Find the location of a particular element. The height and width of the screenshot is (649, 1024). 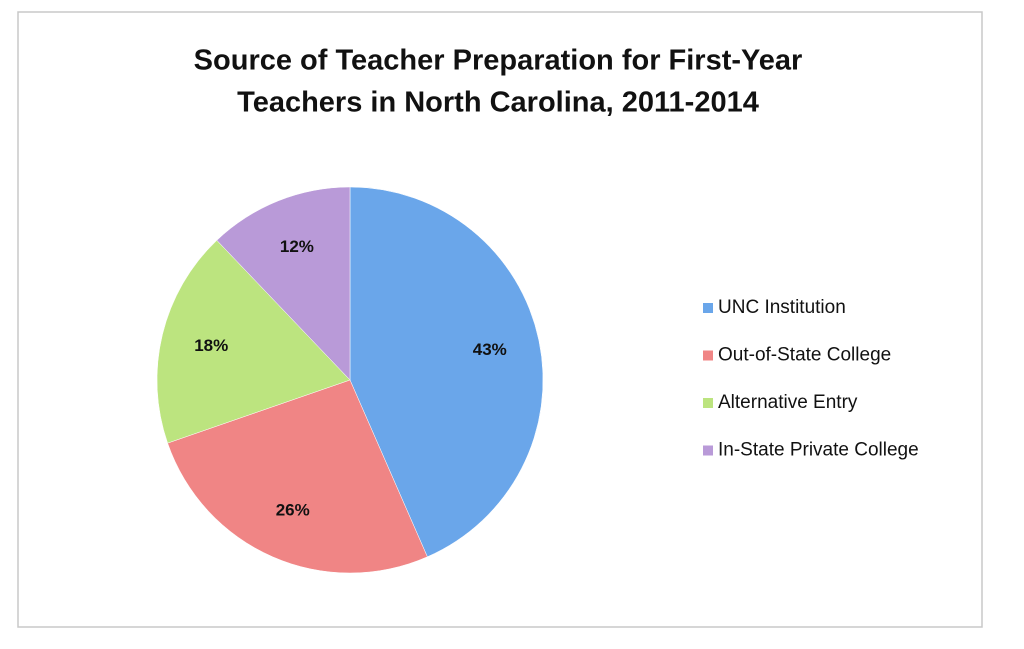

legend-label: Alternative Entry is located at coordinates (788, 402).